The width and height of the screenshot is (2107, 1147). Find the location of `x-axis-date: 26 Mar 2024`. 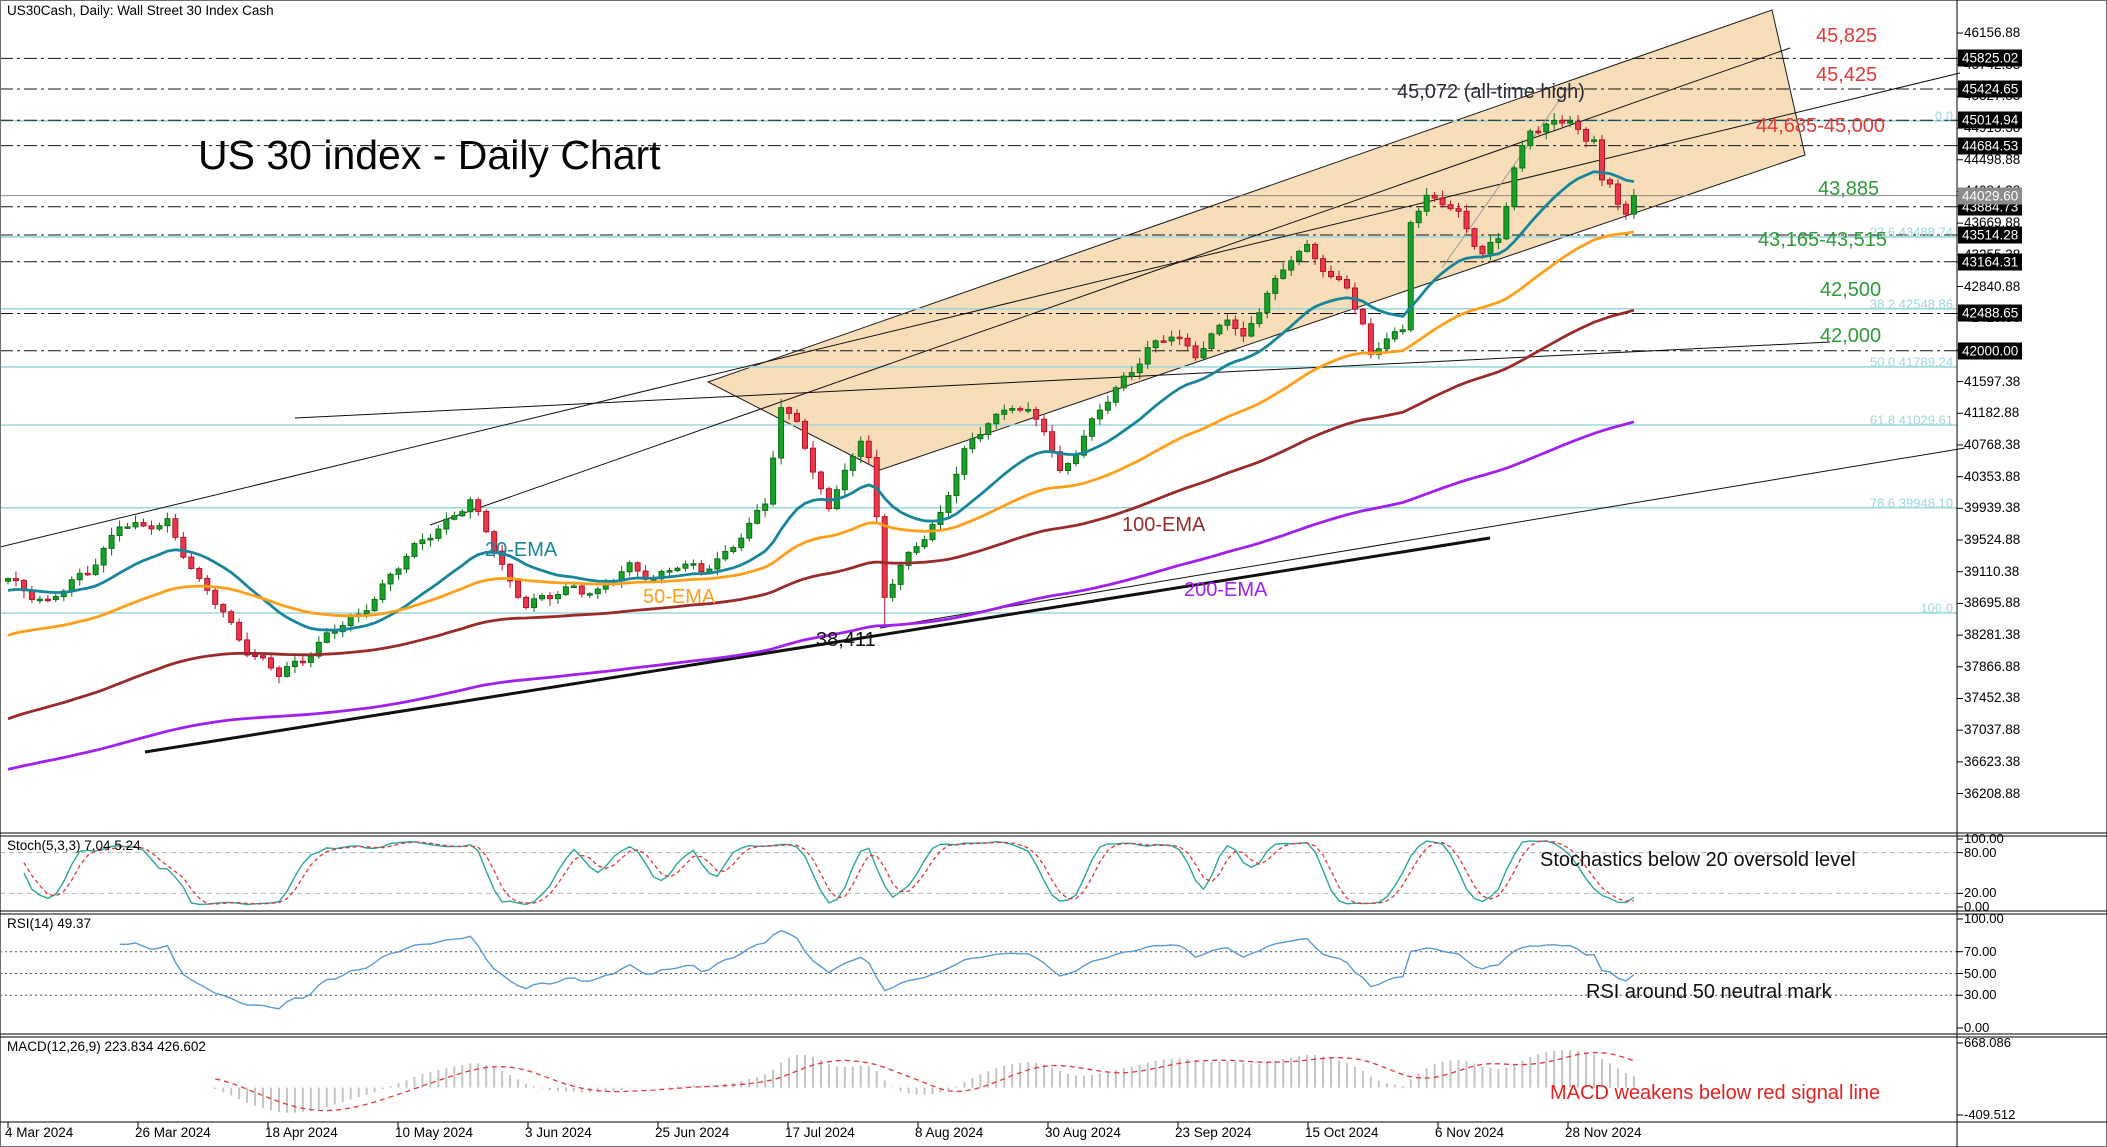

x-axis-date: 26 Mar 2024 is located at coordinates (173, 1132).